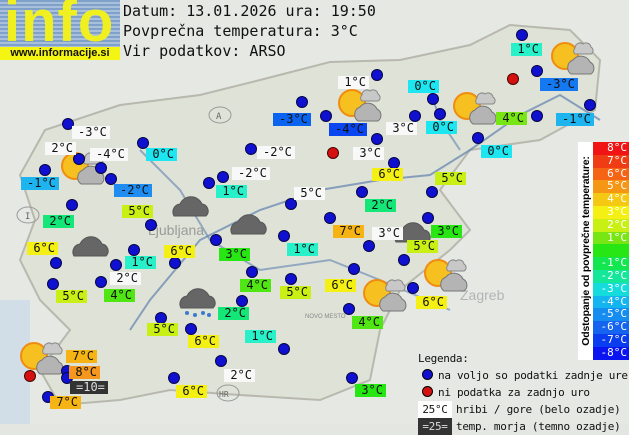  I want to click on city-label-novo-mesto: NOVO MESTO, so click(325, 317).